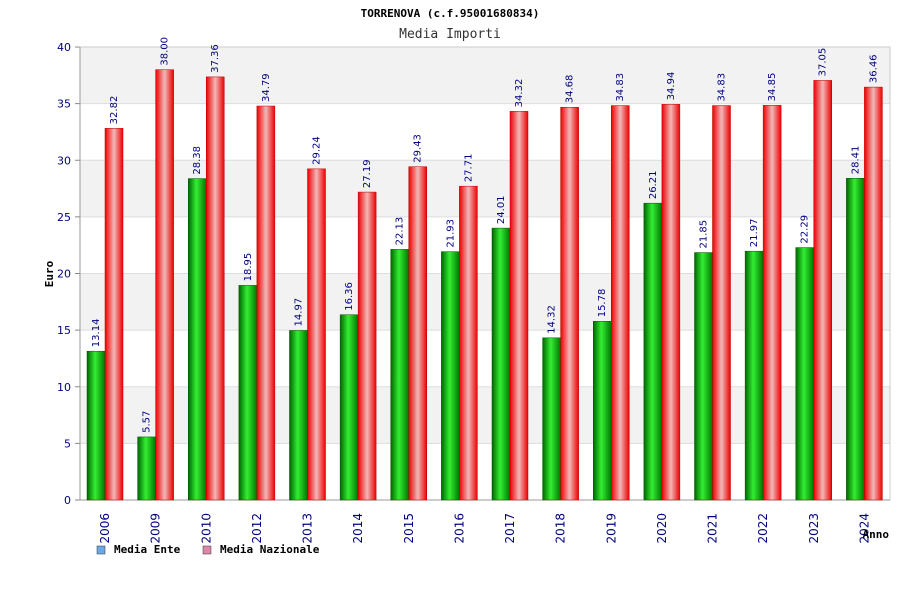 The image size is (900, 600). What do you see at coordinates (671, 302) in the screenshot?
I see `bar-media-nazionale-2020` at bounding box center [671, 302].